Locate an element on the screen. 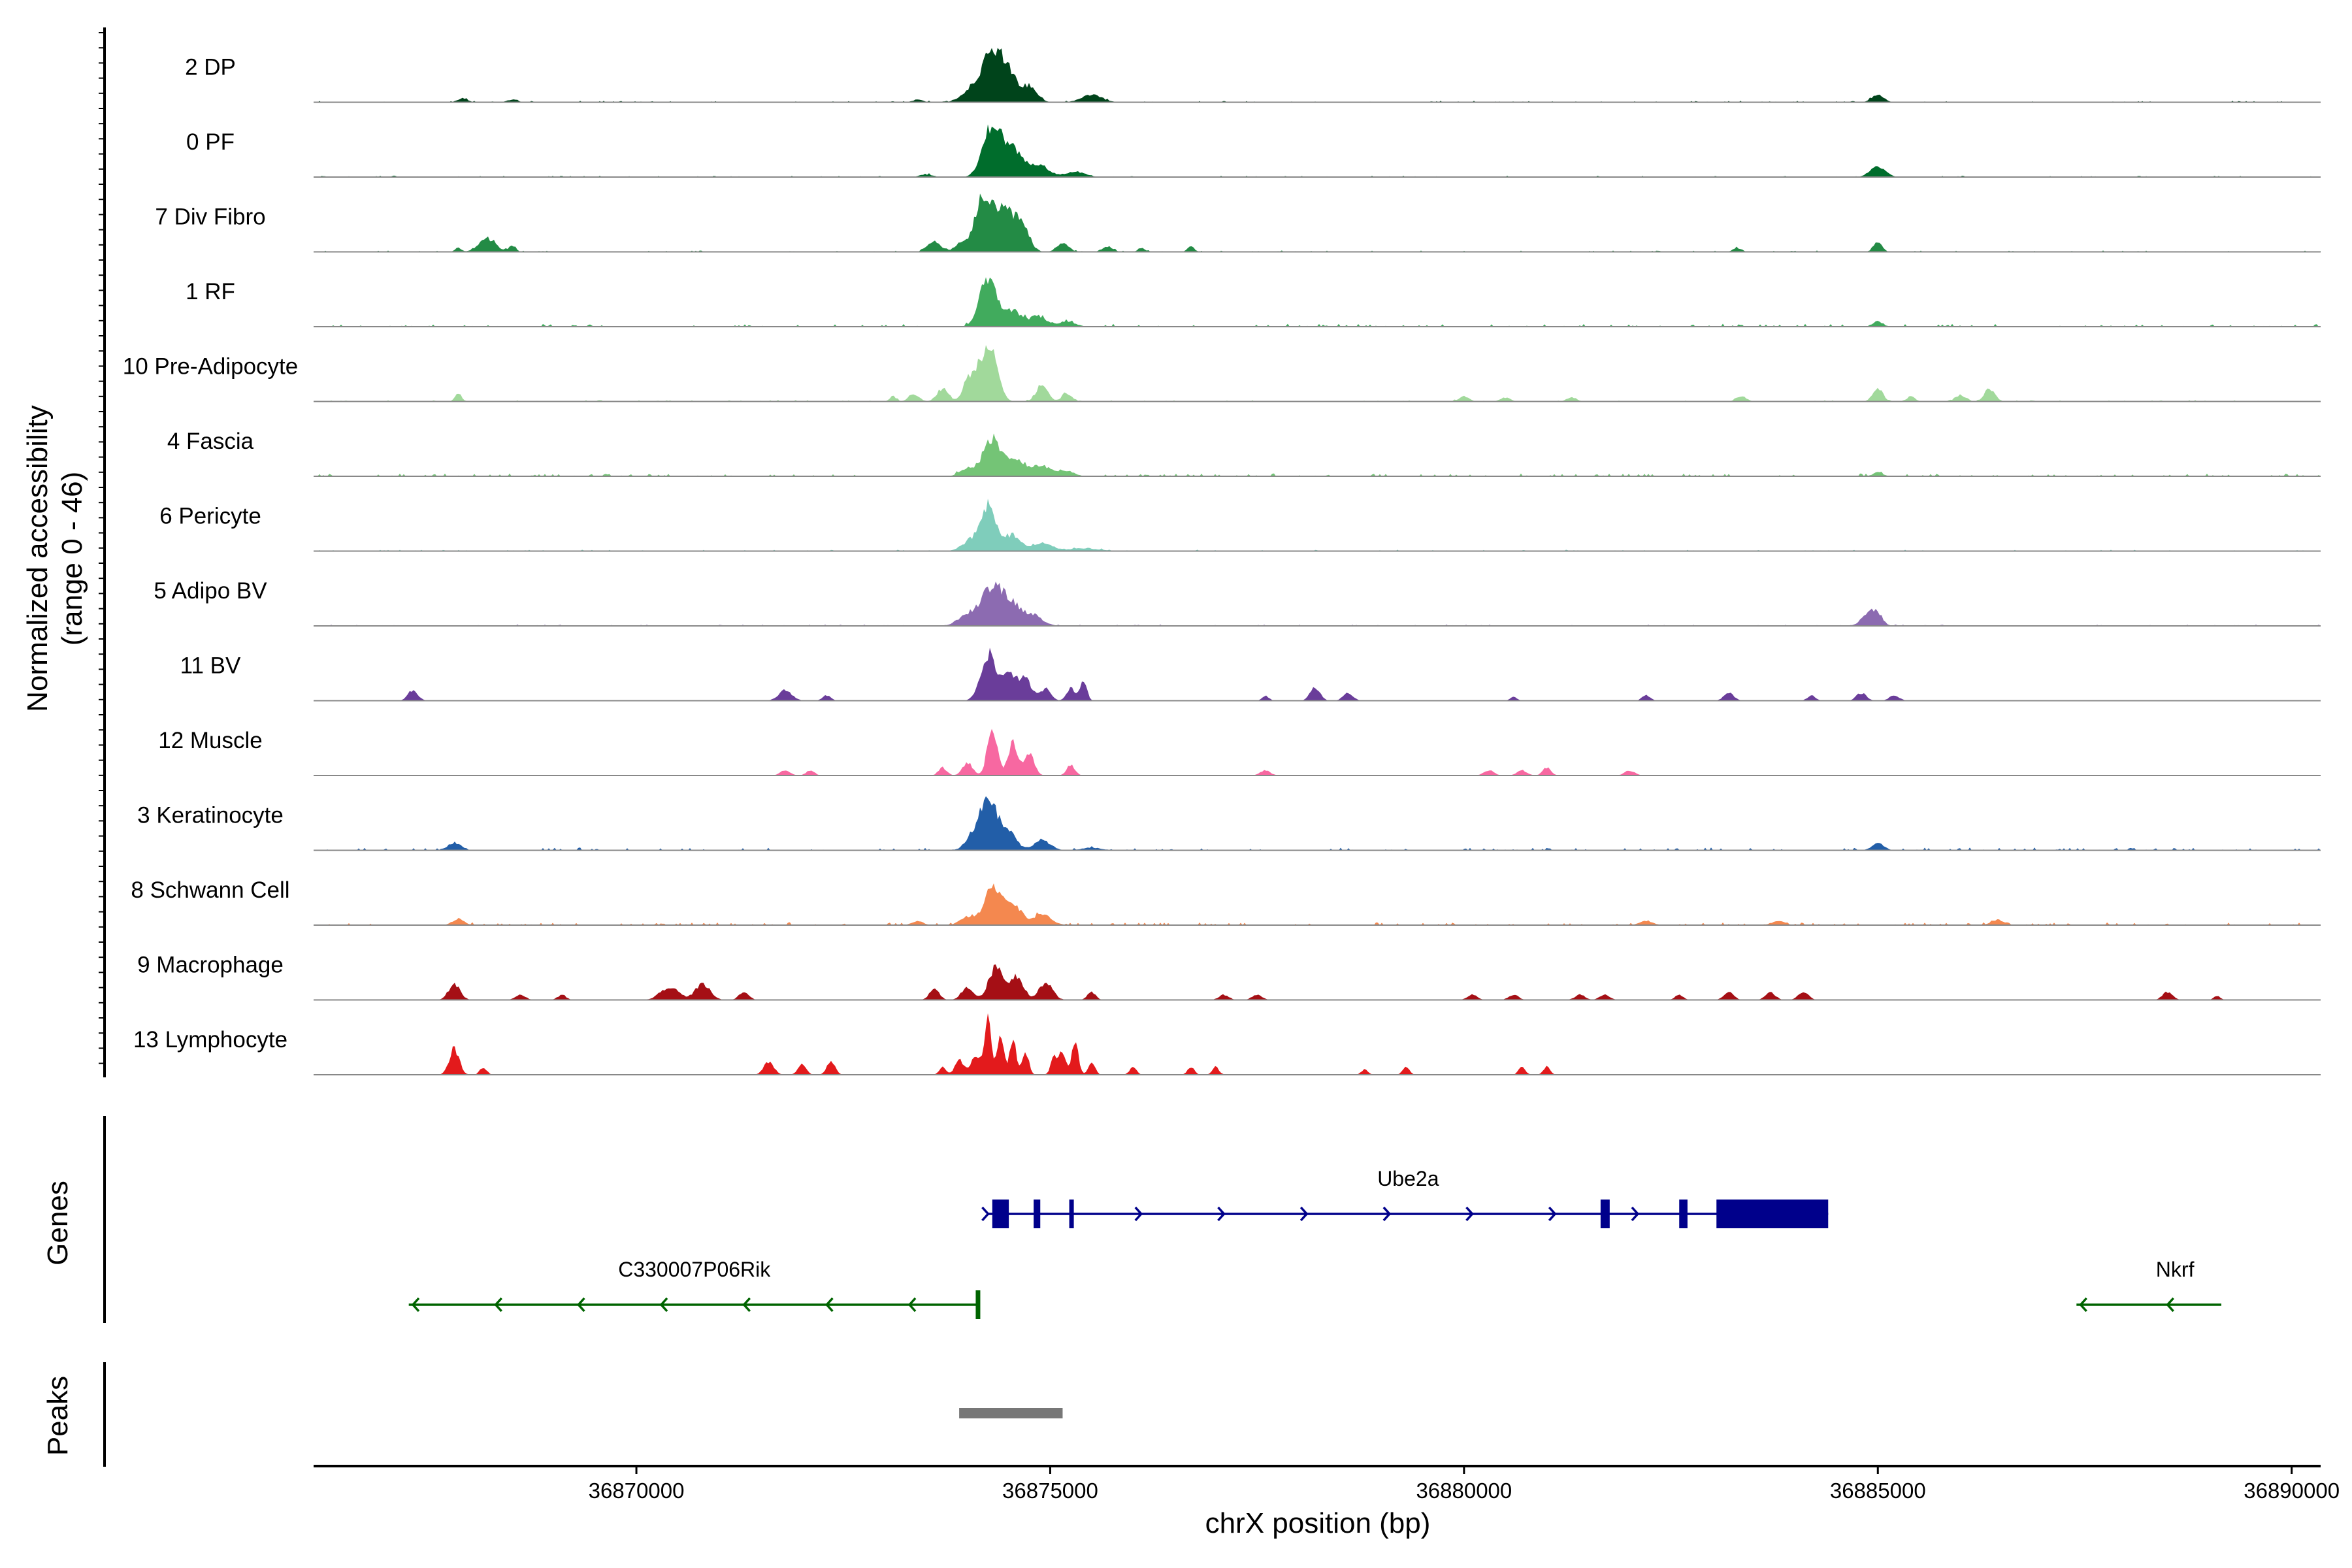 The image size is (2352, 1568). track-9: 11 BV is located at coordinates (1250, 674).